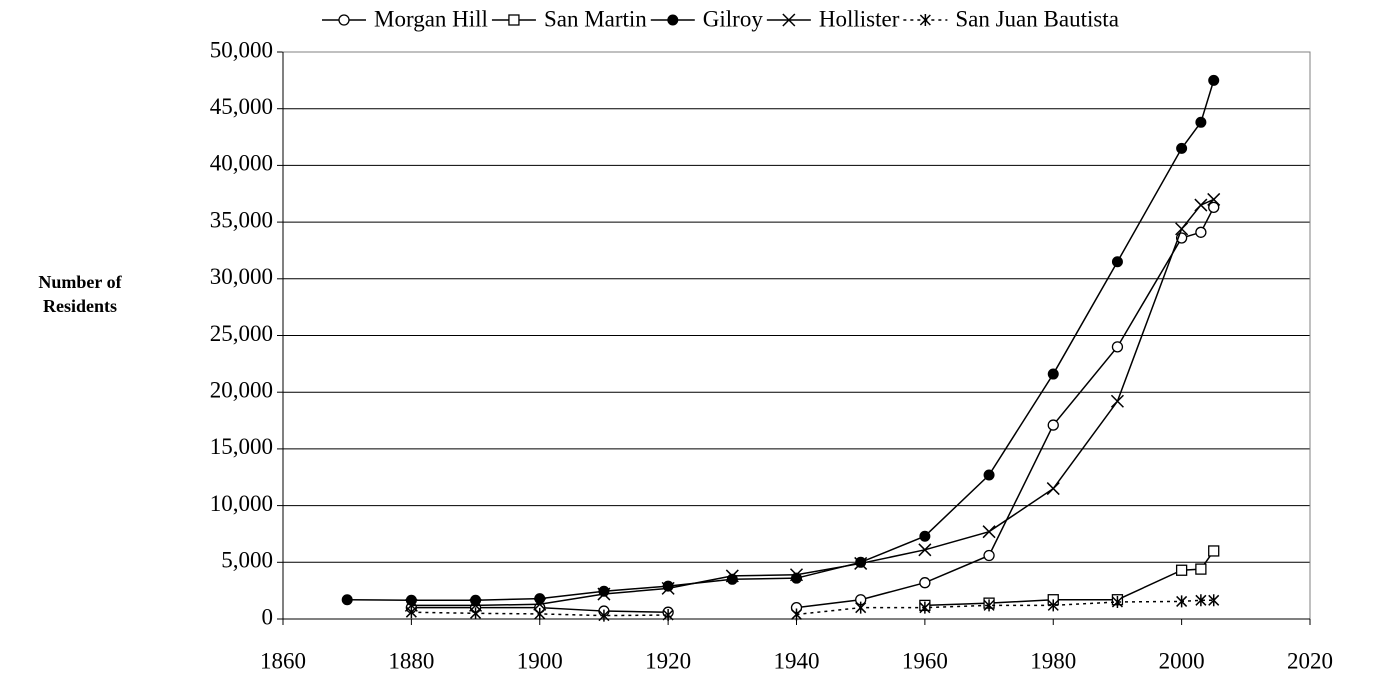 This screenshot has width=1397, height=681. What do you see at coordinates (241, 163) in the screenshot?
I see `y-tick-label: 40,000` at bounding box center [241, 163].